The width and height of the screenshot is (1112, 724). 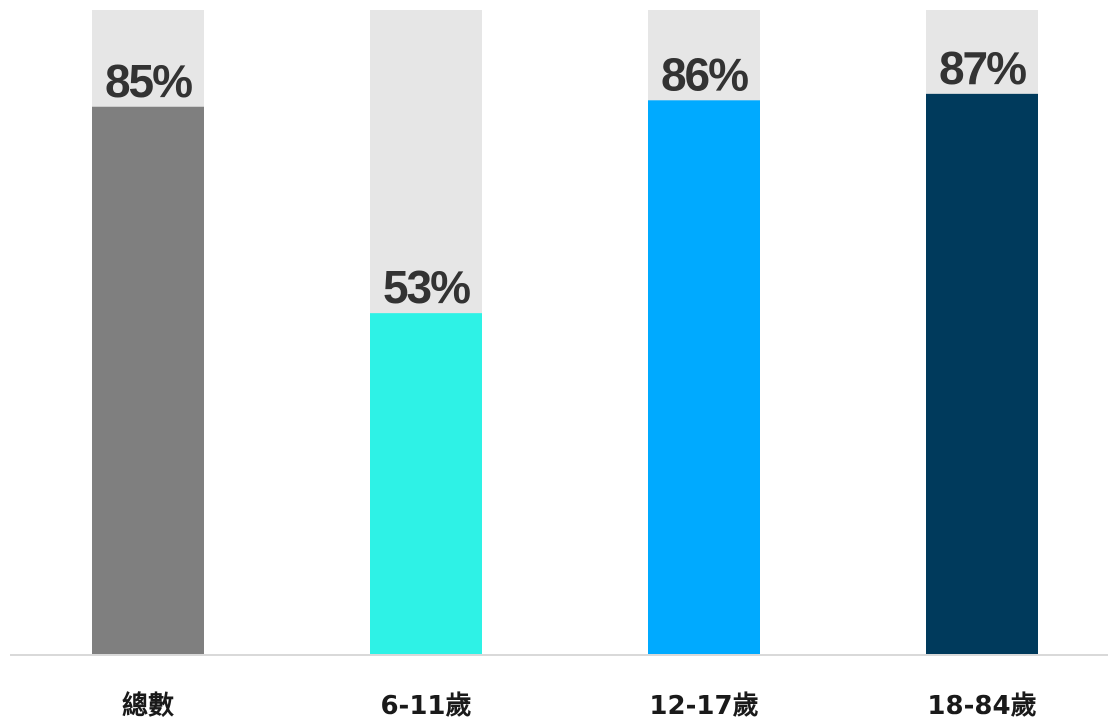 What do you see at coordinates (148, 81) in the screenshot?
I see `bar-value-label: 85%` at bounding box center [148, 81].